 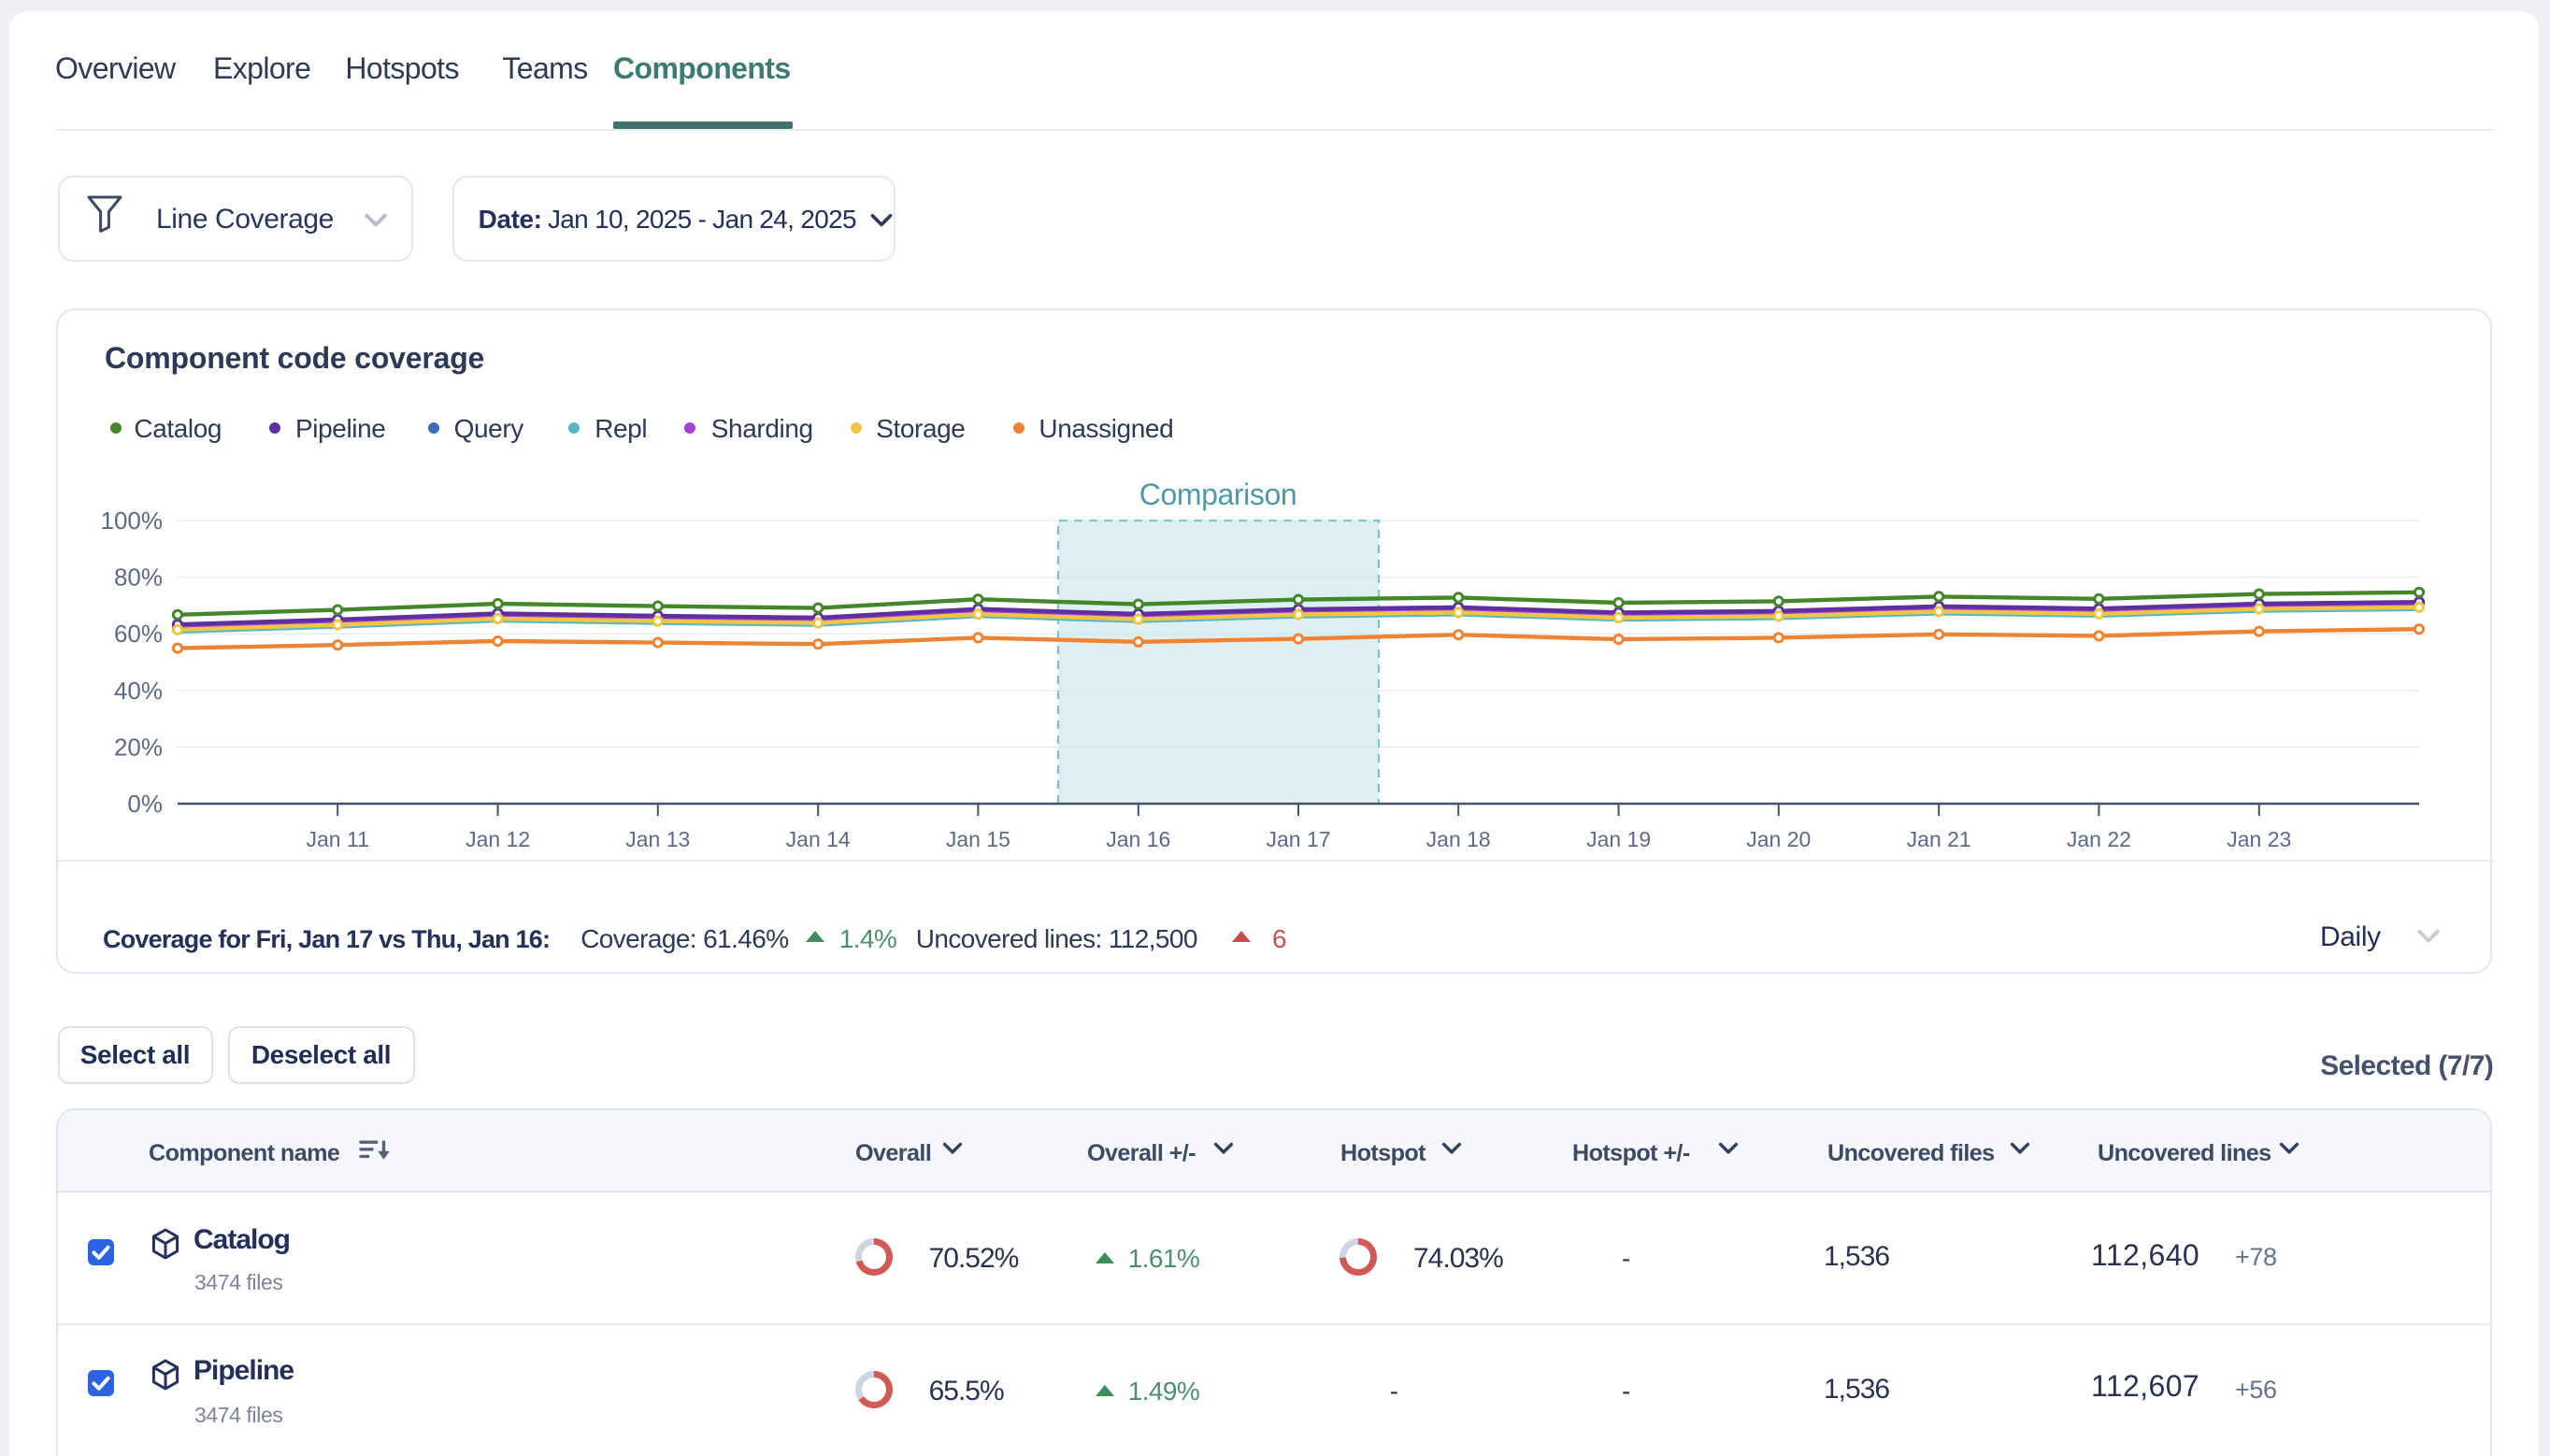 I want to click on svg-text: Jan 17, so click(x=1298, y=839).